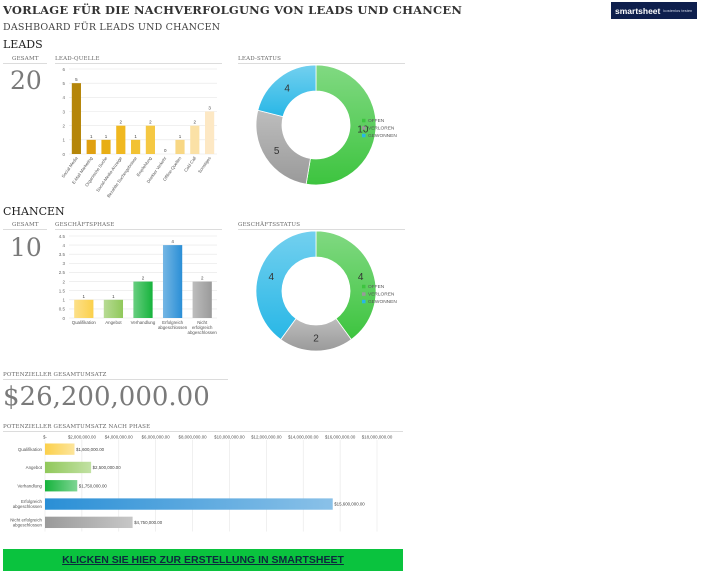  What do you see at coordinates (316, 339) in the screenshot?
I see `slice-label: 2` at bounding box center [316, 339].